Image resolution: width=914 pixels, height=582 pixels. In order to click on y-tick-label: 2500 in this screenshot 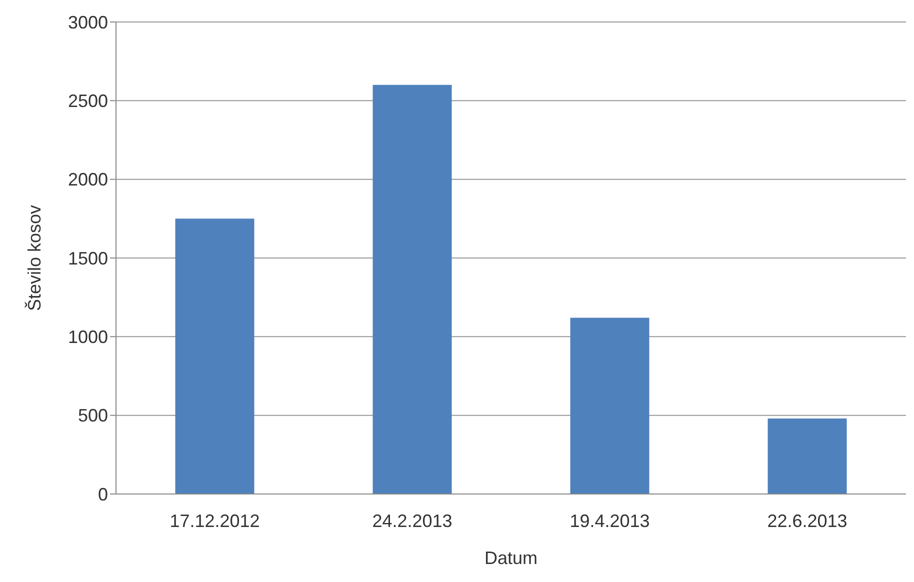, I will do `click(88, 101)`.